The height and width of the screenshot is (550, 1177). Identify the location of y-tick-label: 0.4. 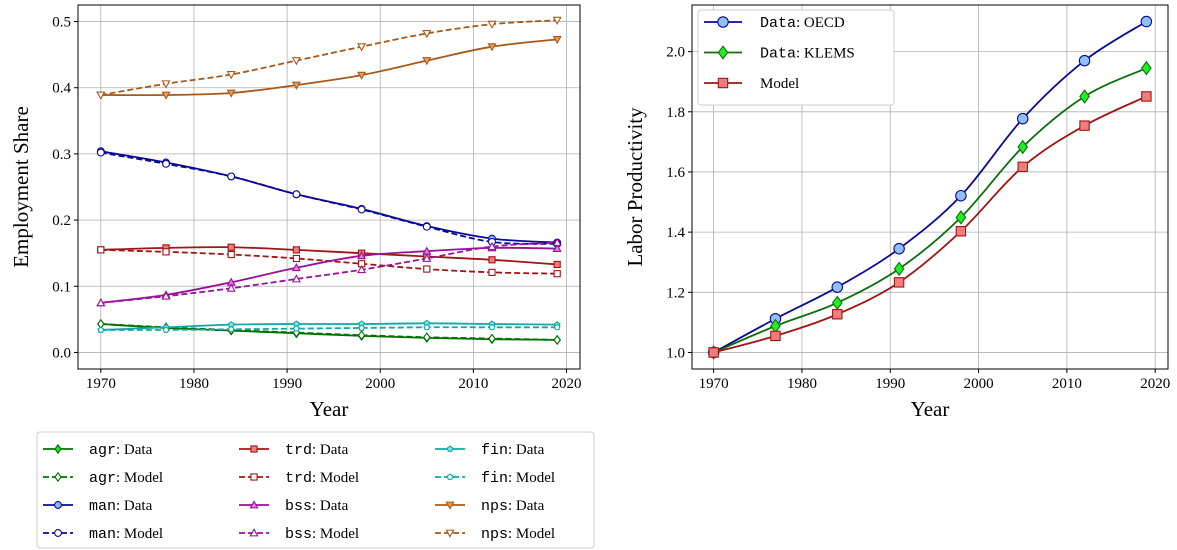
(61, 89).